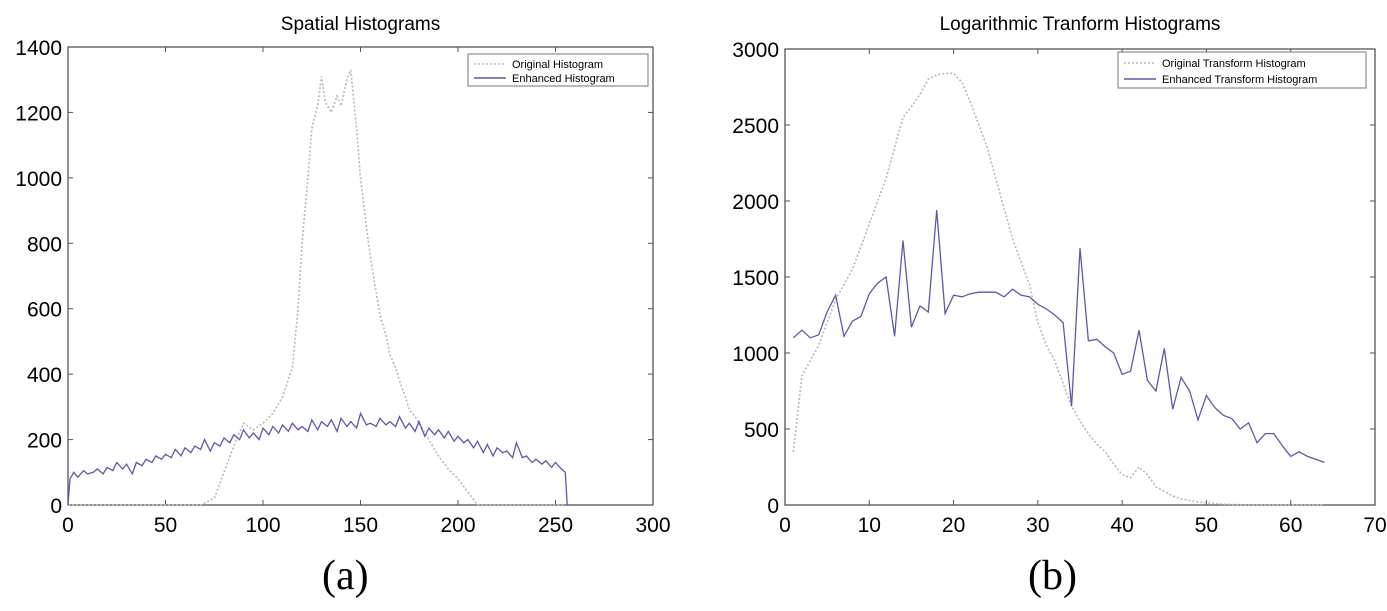 The width and height of the screenshot is (1387, 611). Describe the element at coordinates (1374, 525) in the screenshot. I see `x-tick-label: 70` at that location.